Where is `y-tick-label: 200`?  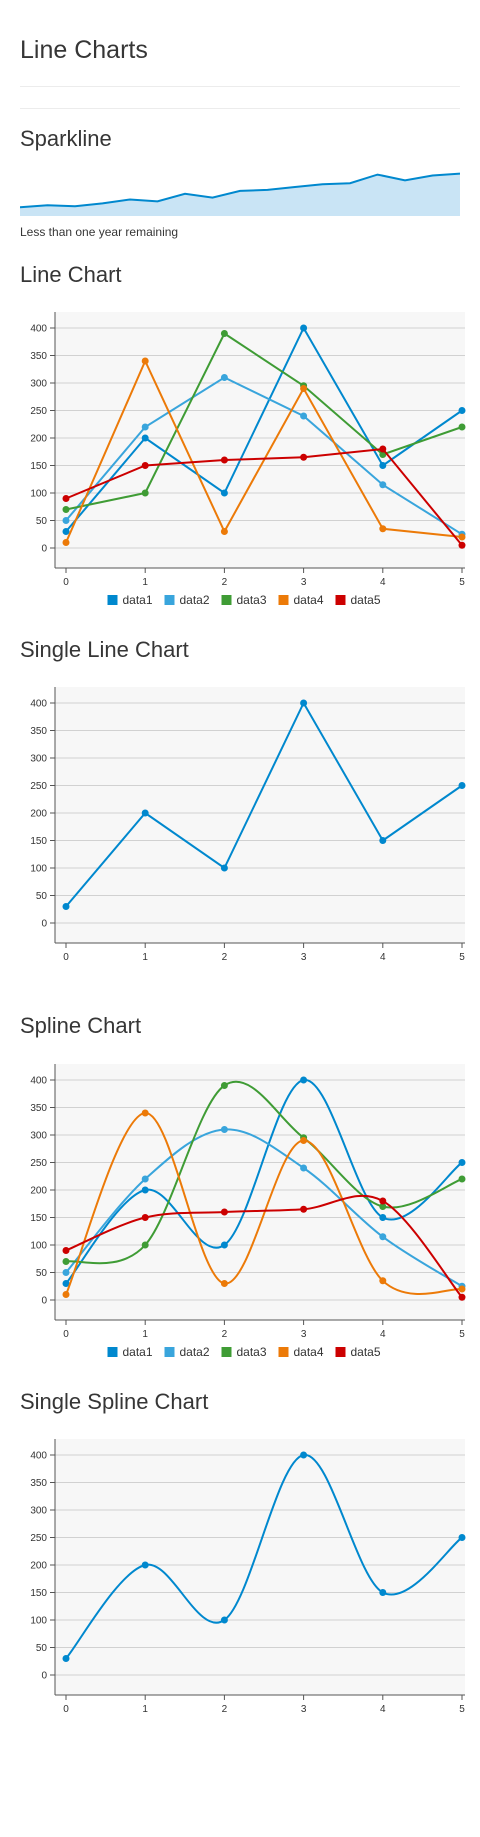 y-tick-label: 200 is located at coordinates (38, 814).